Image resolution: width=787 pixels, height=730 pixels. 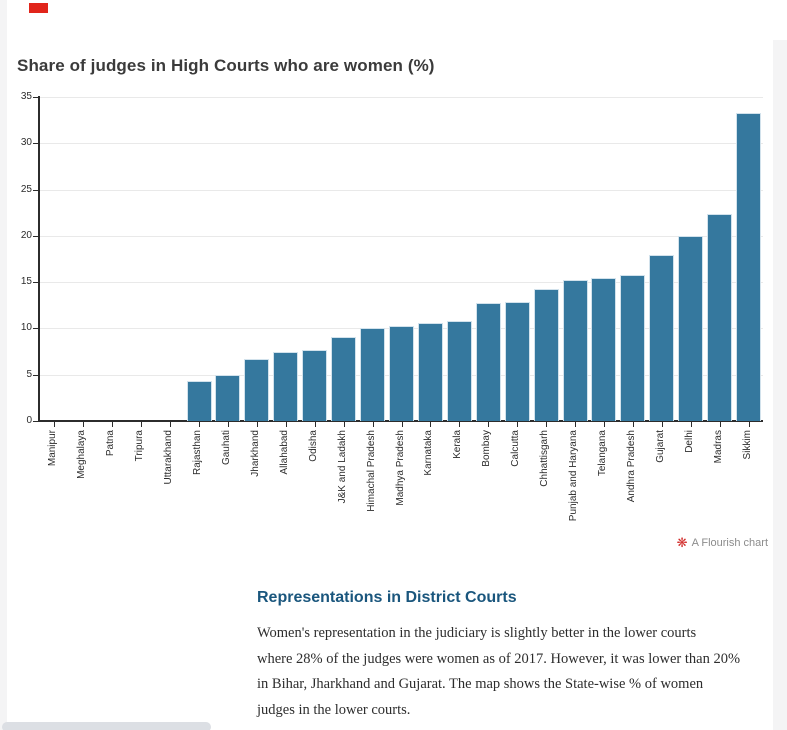 I want to click on progress-indicator, so click(x=38, y=8).